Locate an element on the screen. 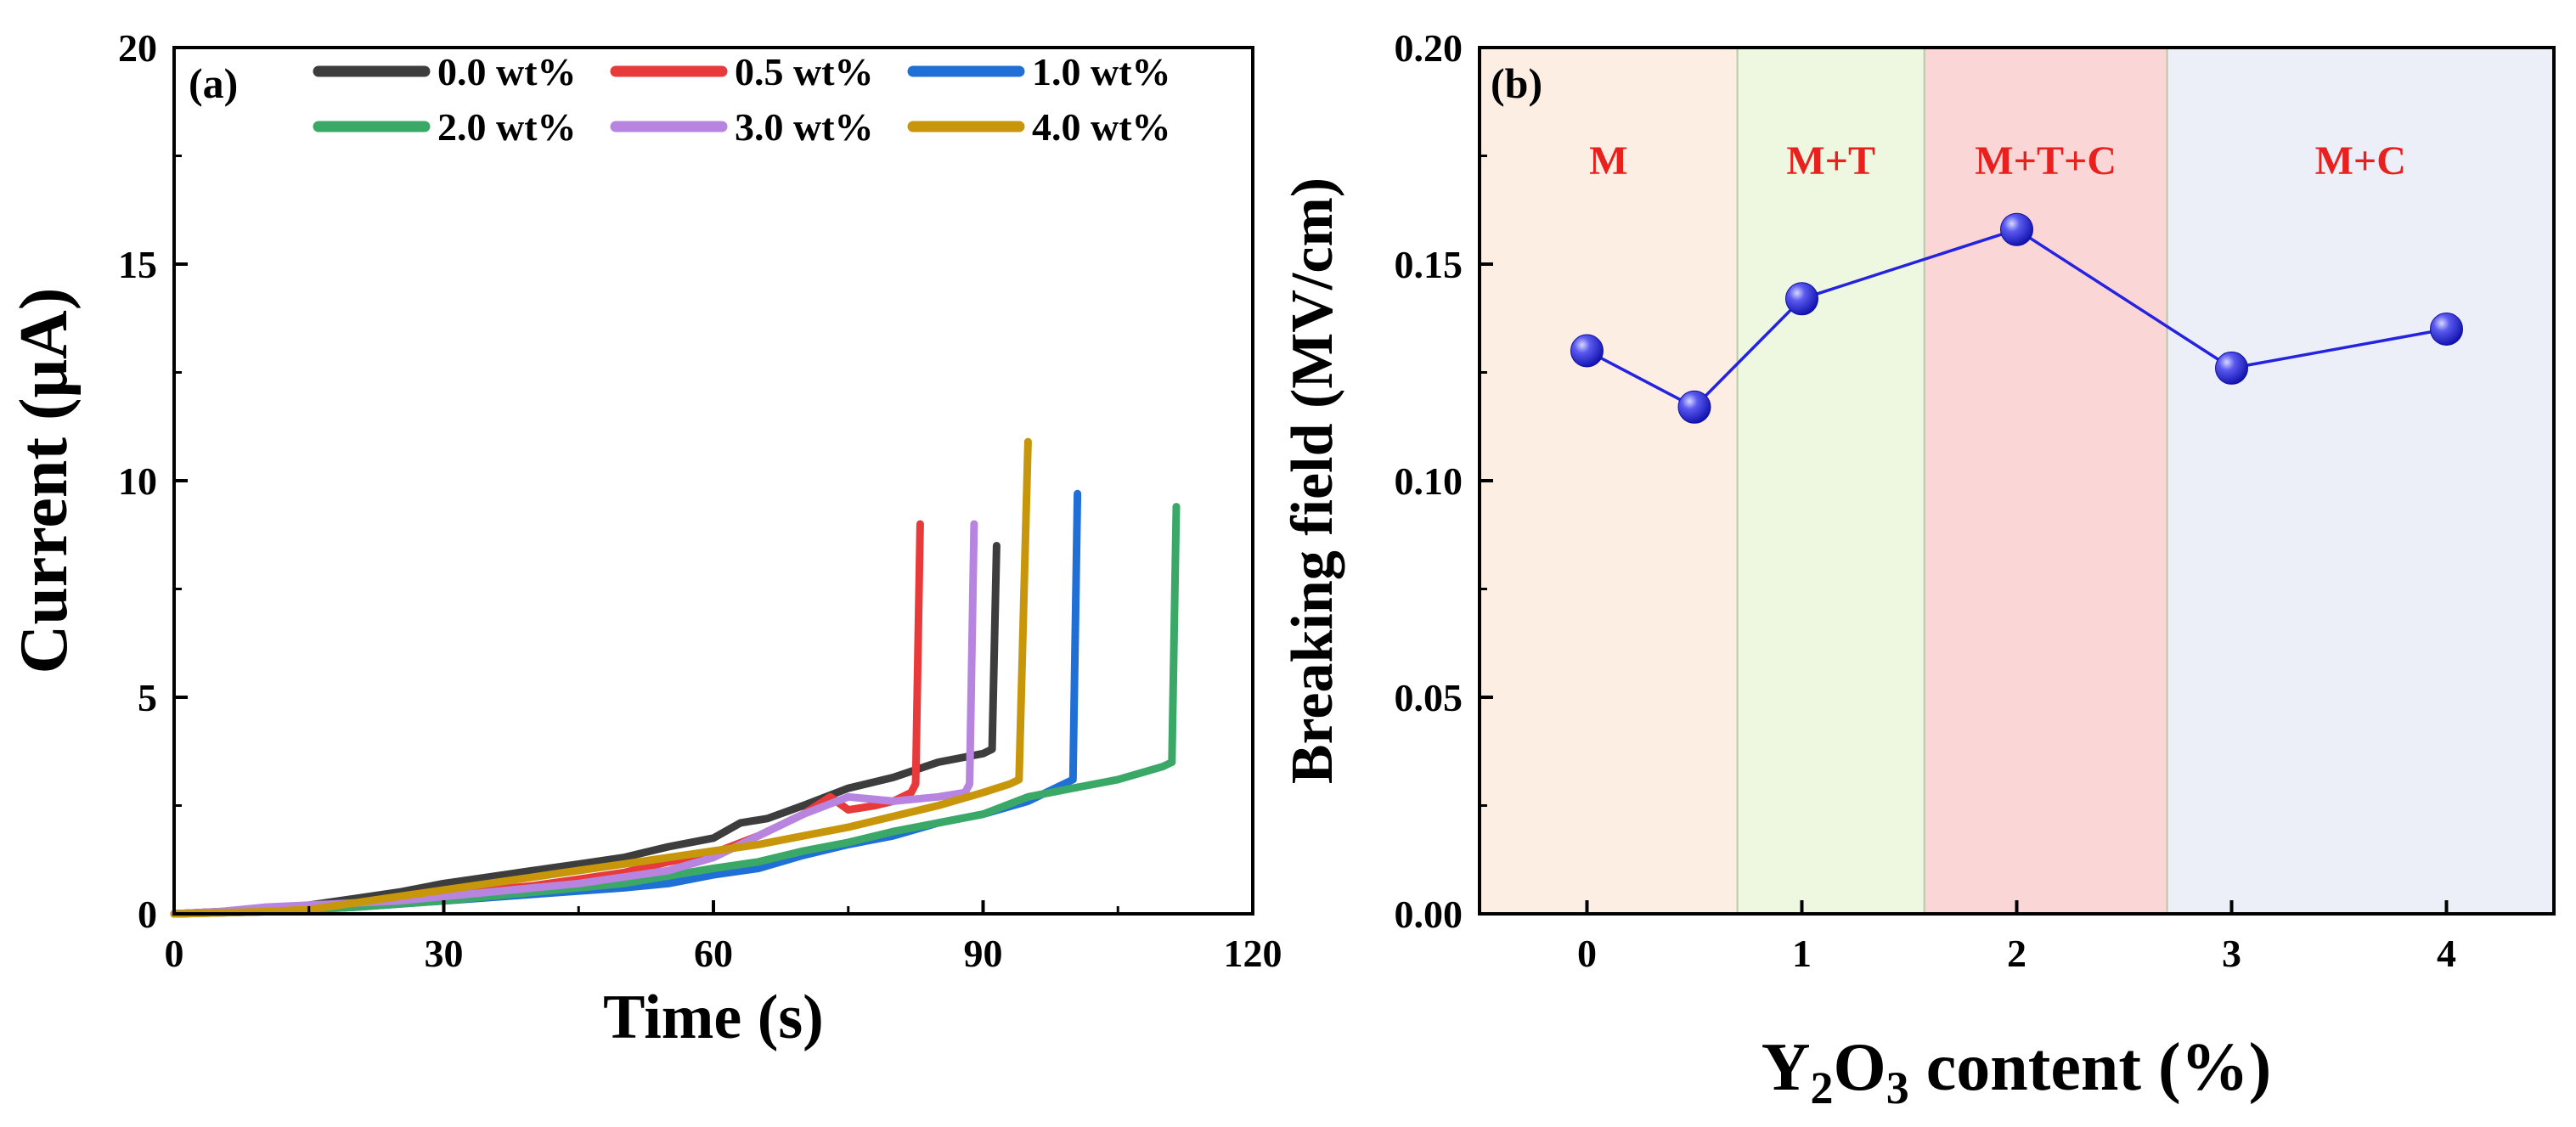 The height and width of the screenshot is (1127, 2576). x-axis-label: Time (s) is located at coordinates (713, 1018).